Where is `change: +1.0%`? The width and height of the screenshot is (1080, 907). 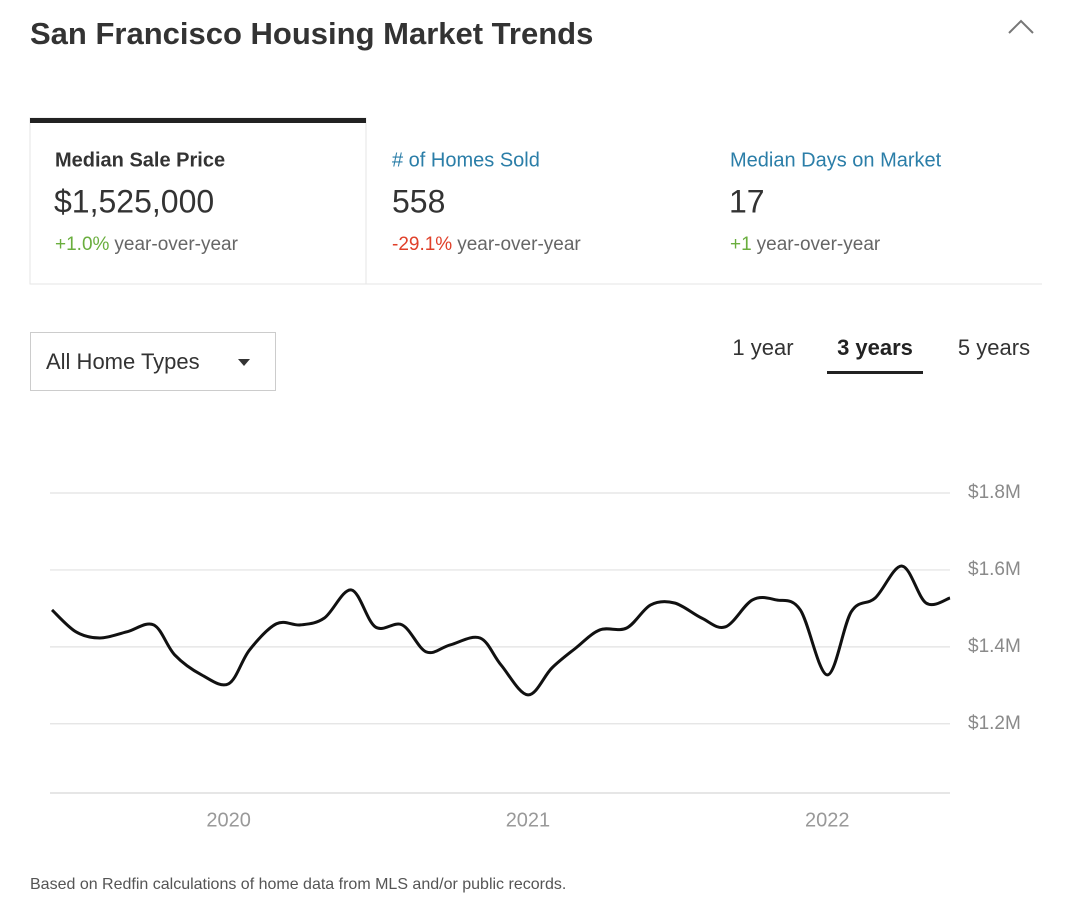 change: +1.0% is located at coordinates (82, 244).